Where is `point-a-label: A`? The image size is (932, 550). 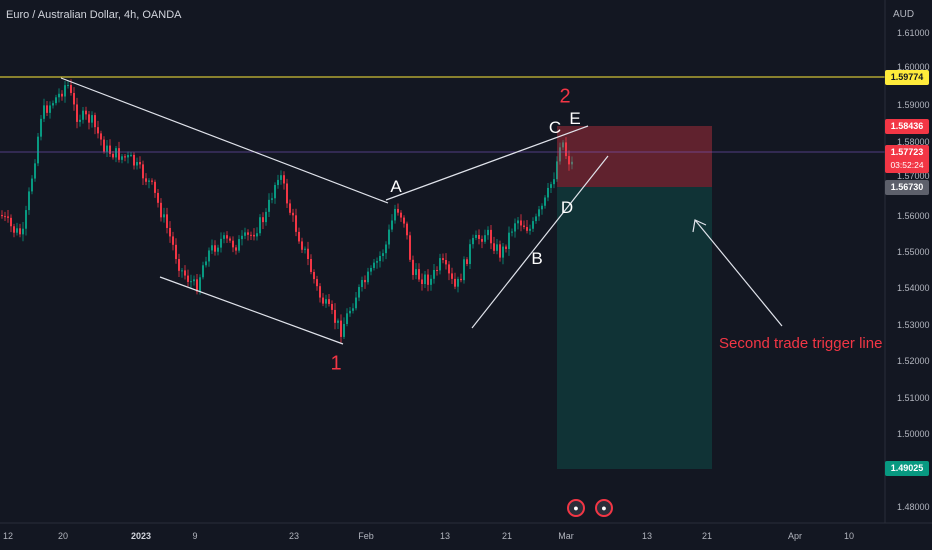
point-a-label: A is located at coordinates (396, 186).